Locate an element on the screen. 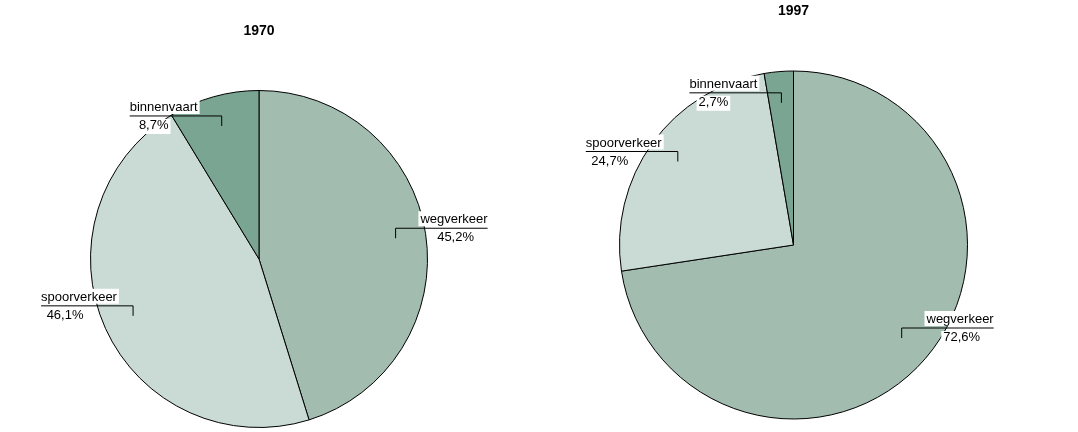 The width and height of the screenshot is (1078, 432). data-label: 46,1% is located at coordinates (65, 314).